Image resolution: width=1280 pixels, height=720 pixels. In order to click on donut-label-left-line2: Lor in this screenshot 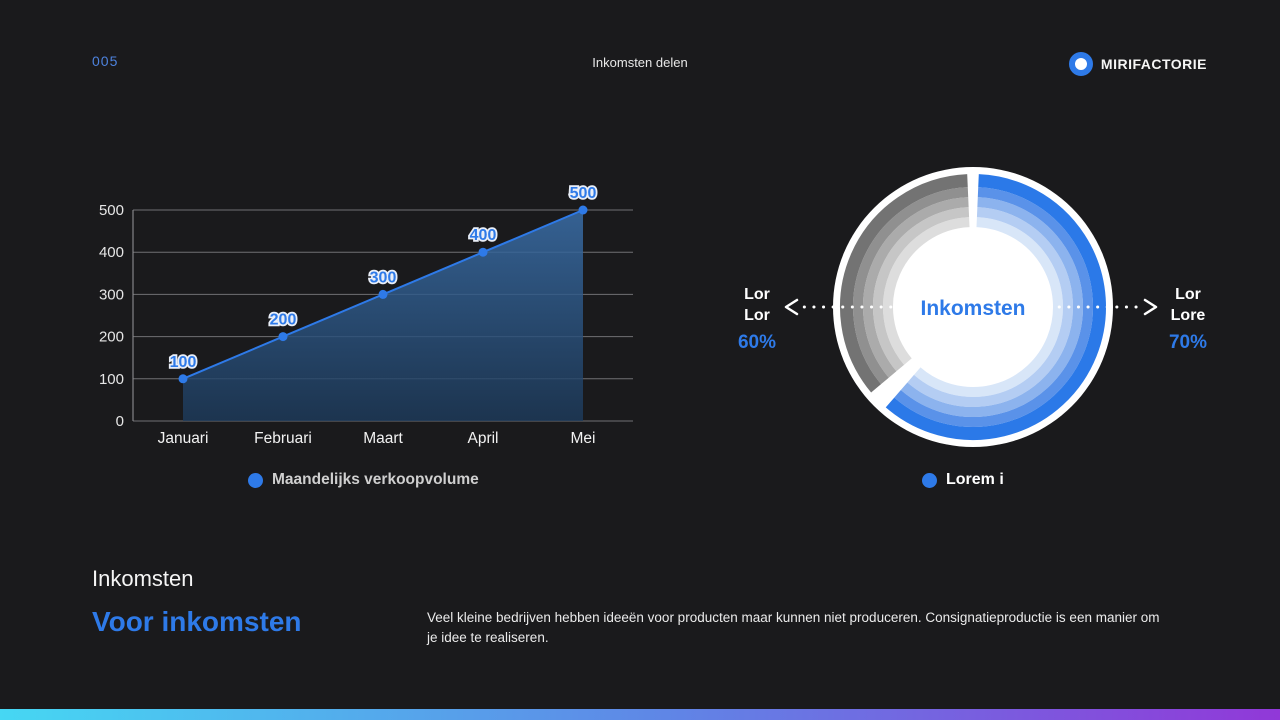, I will do `click(757, 315)`.